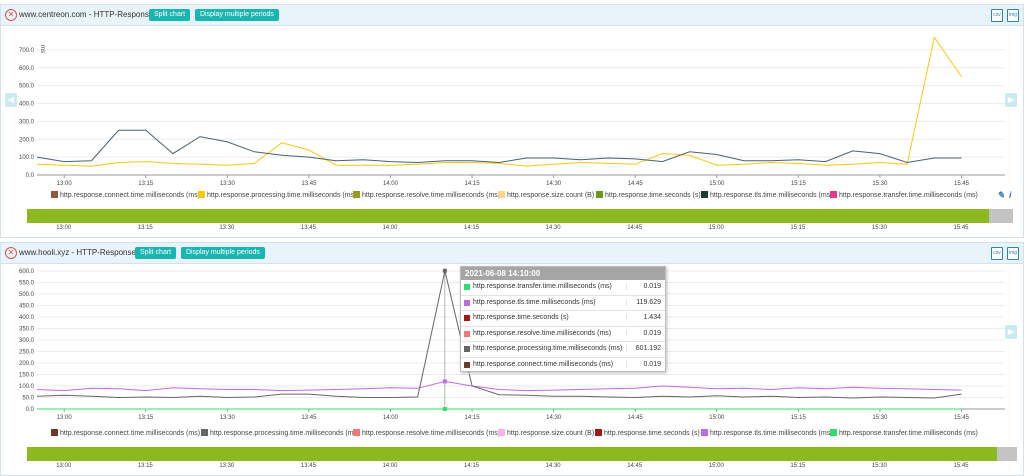 The width and height of the screenshot is (1024, 476). What do you see at coordinates (11, 100) in the screenshot?
I see `previous-period-arrow-icon: ◀` at bounding box center [11, 100].